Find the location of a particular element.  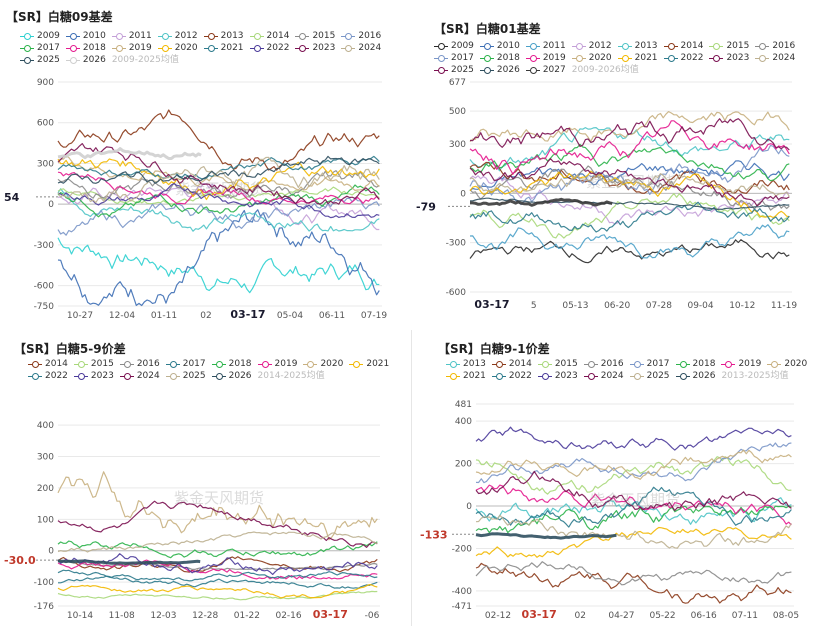

series-line-2010 is located at coordinates (218, 258).